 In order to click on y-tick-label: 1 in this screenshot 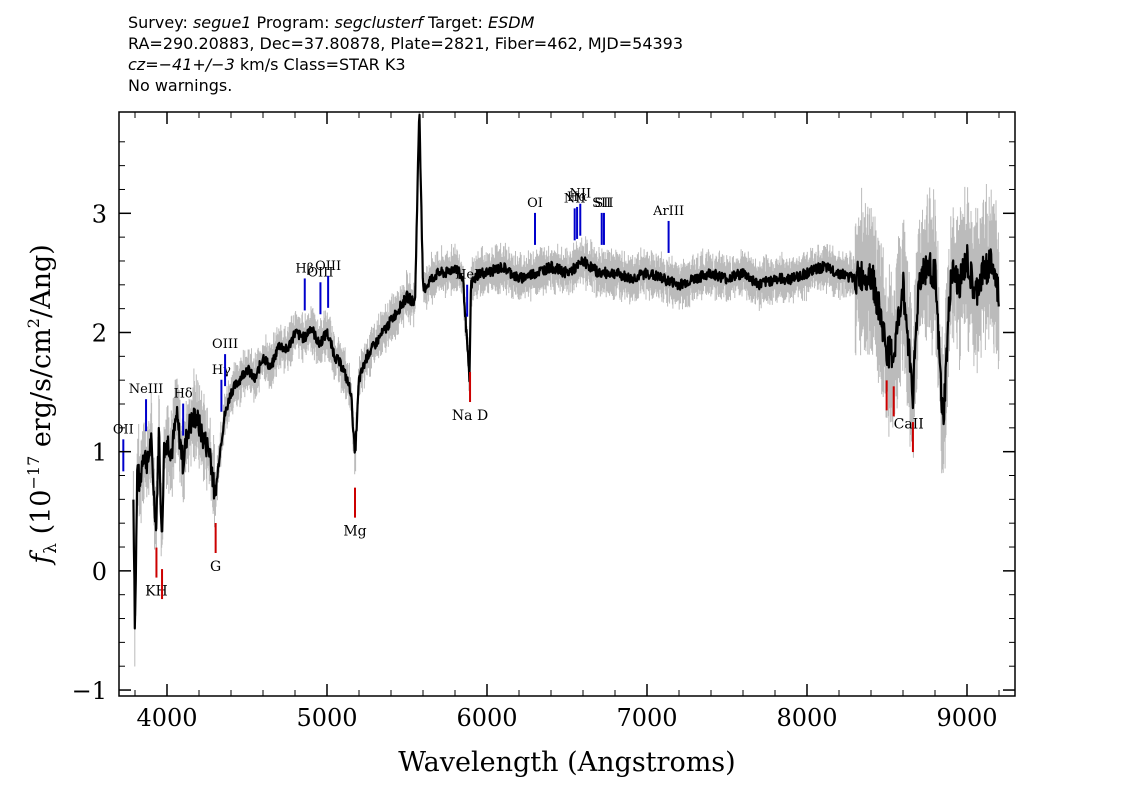, I will do `click(99, 453)`.